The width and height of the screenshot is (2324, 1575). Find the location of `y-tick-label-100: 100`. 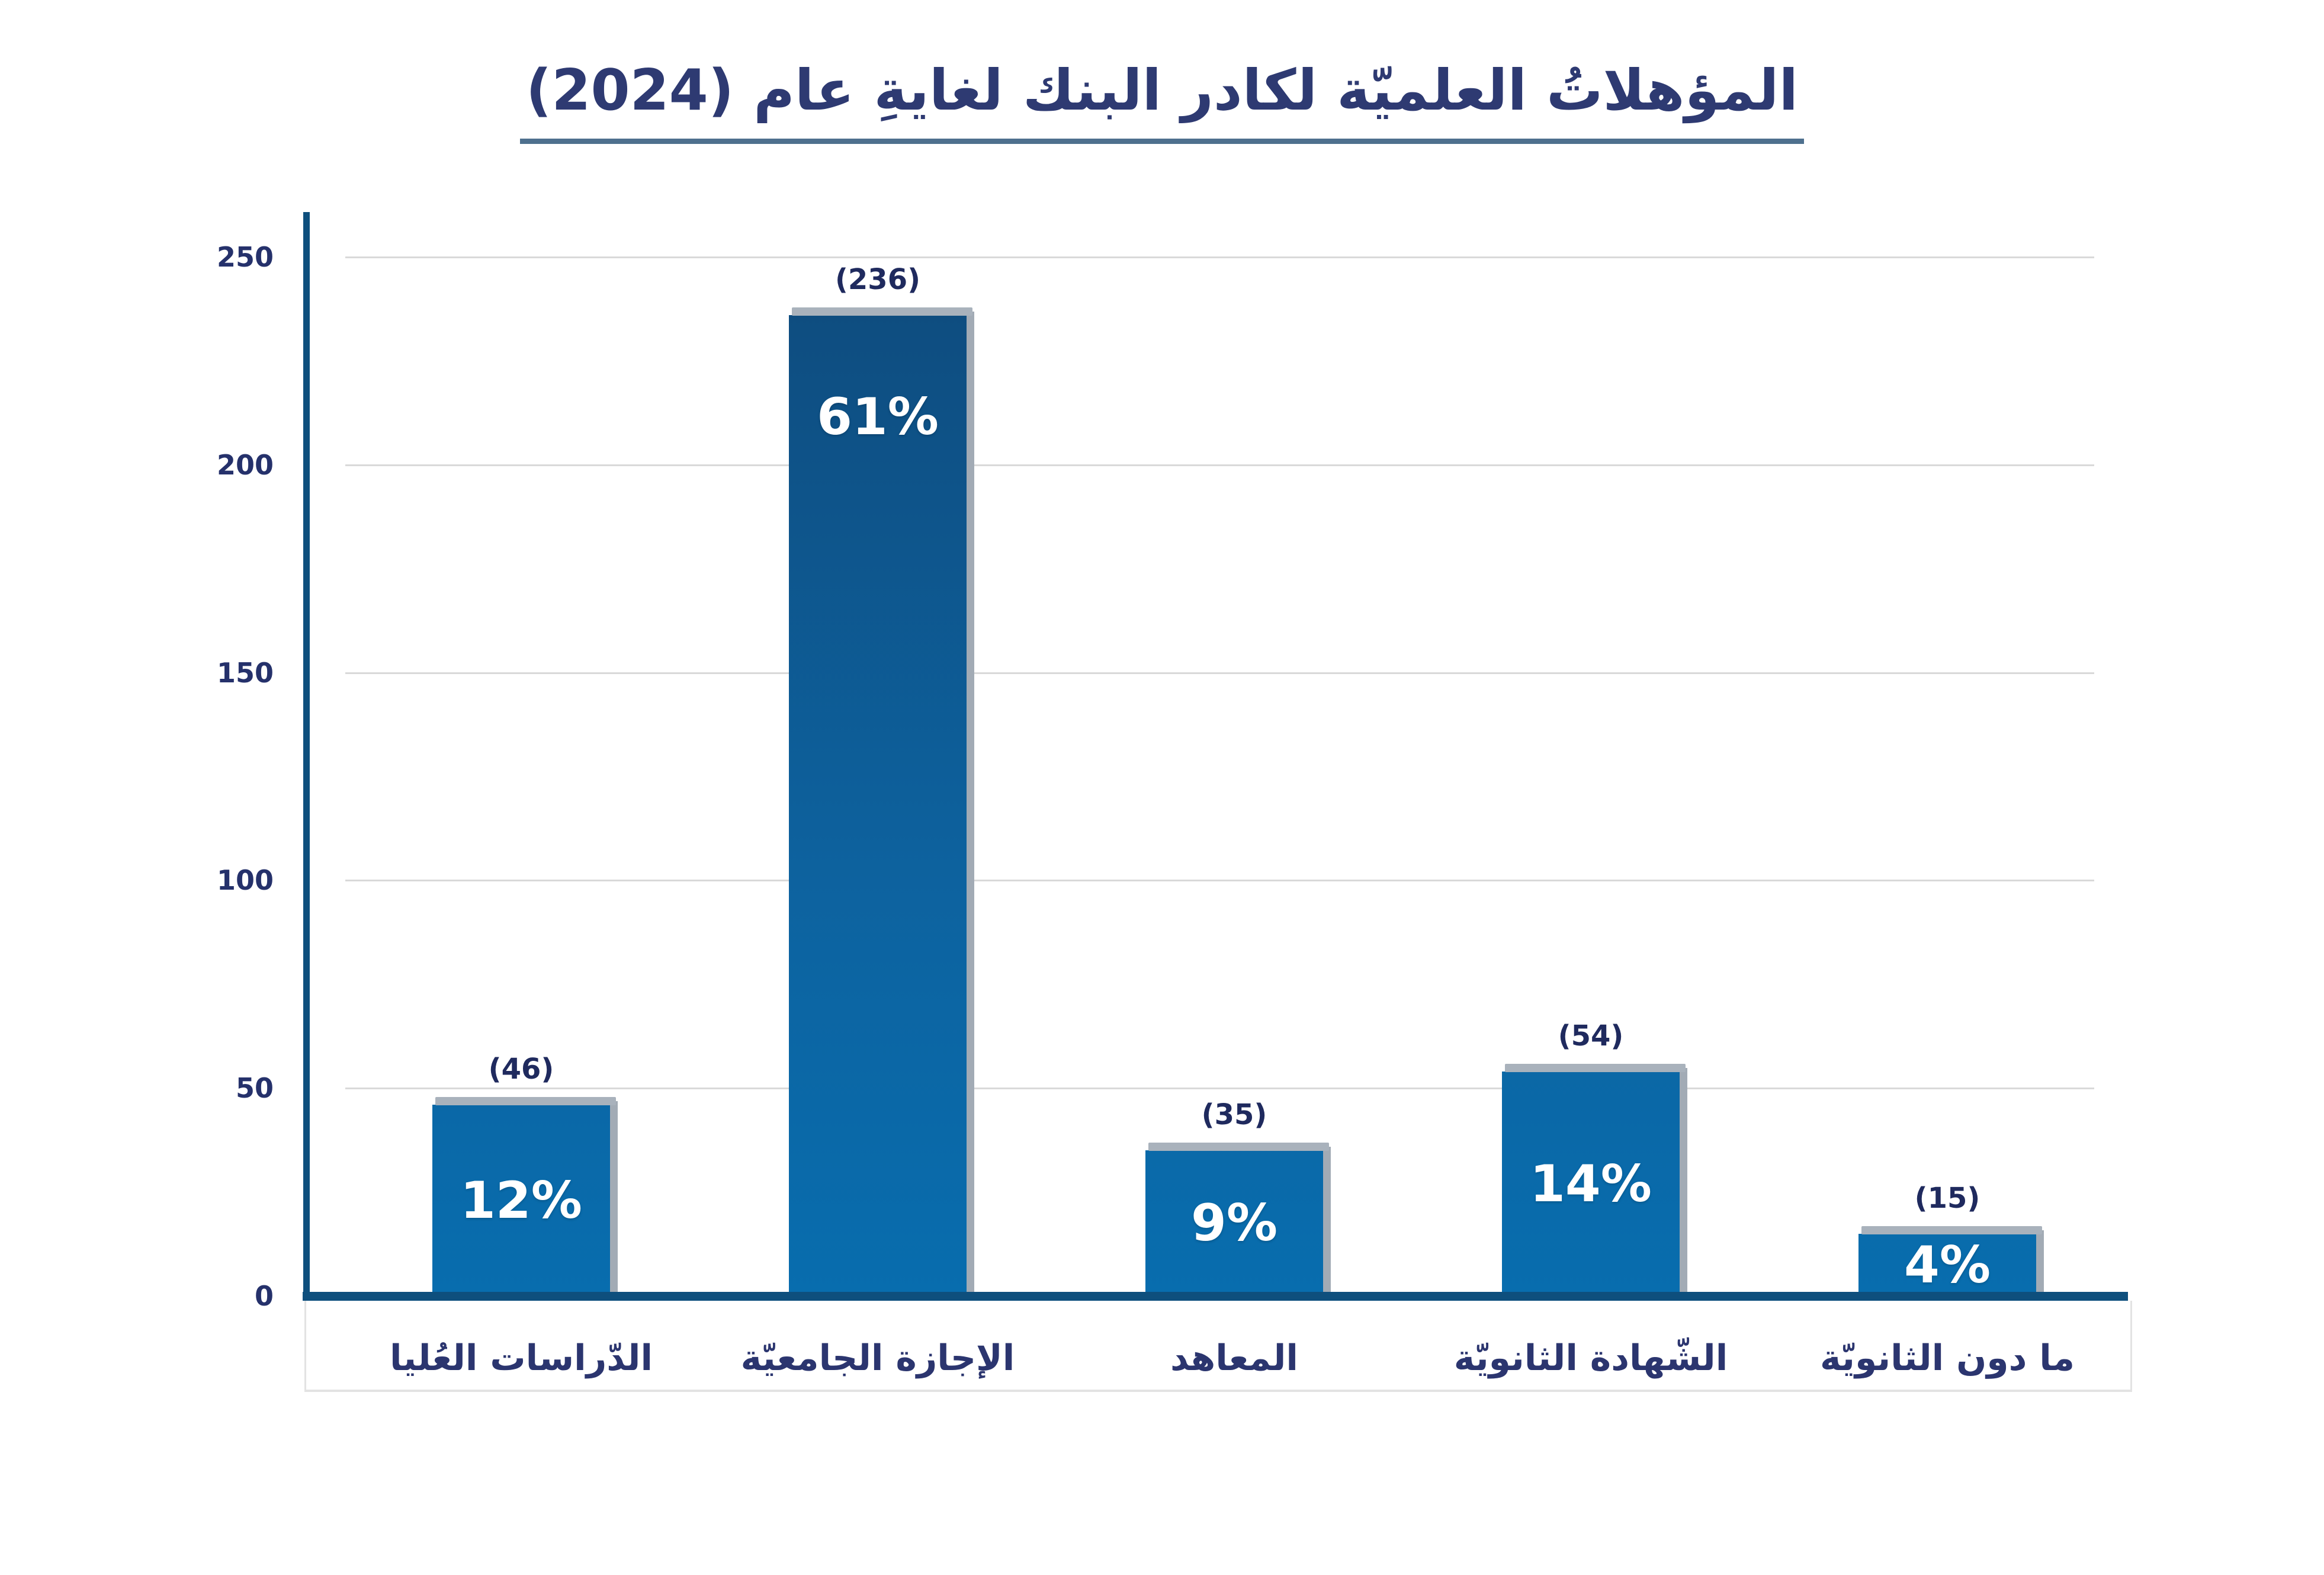

y-tick-label-100: 100 is located at coordinates (245, 880).